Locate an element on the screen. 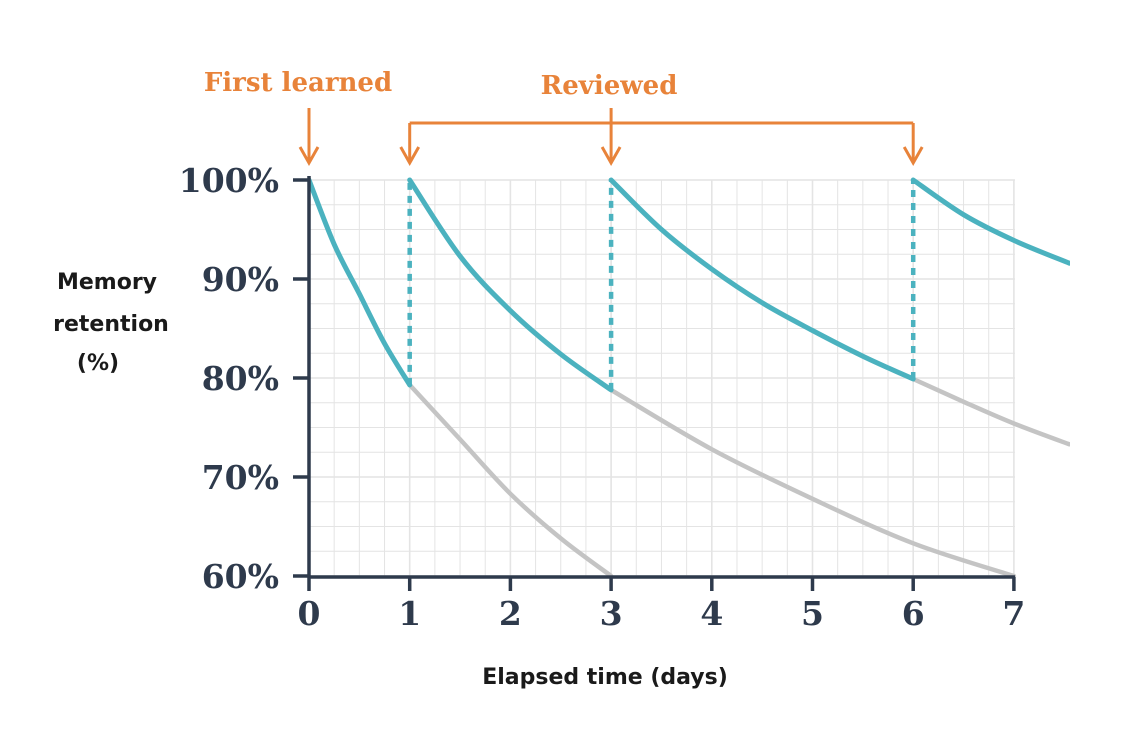  x-tick-label: 1 is located at coordinates (409, 613).